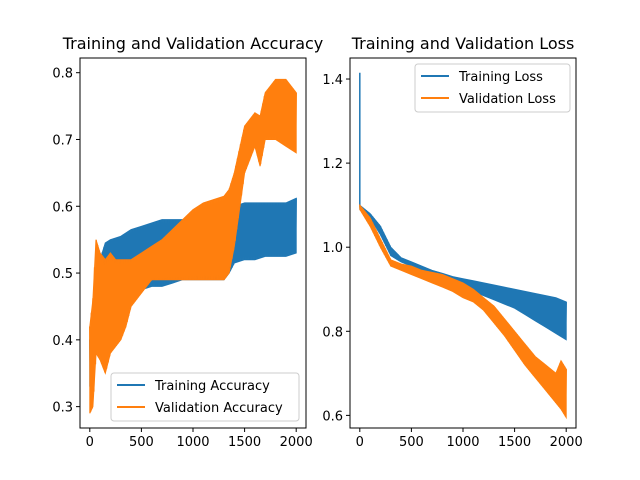 Image resolution: width=640 pixels, height=480 pixels. I want to click on accuracy-title: Training and Validation Accuracy, so click(193, 43).